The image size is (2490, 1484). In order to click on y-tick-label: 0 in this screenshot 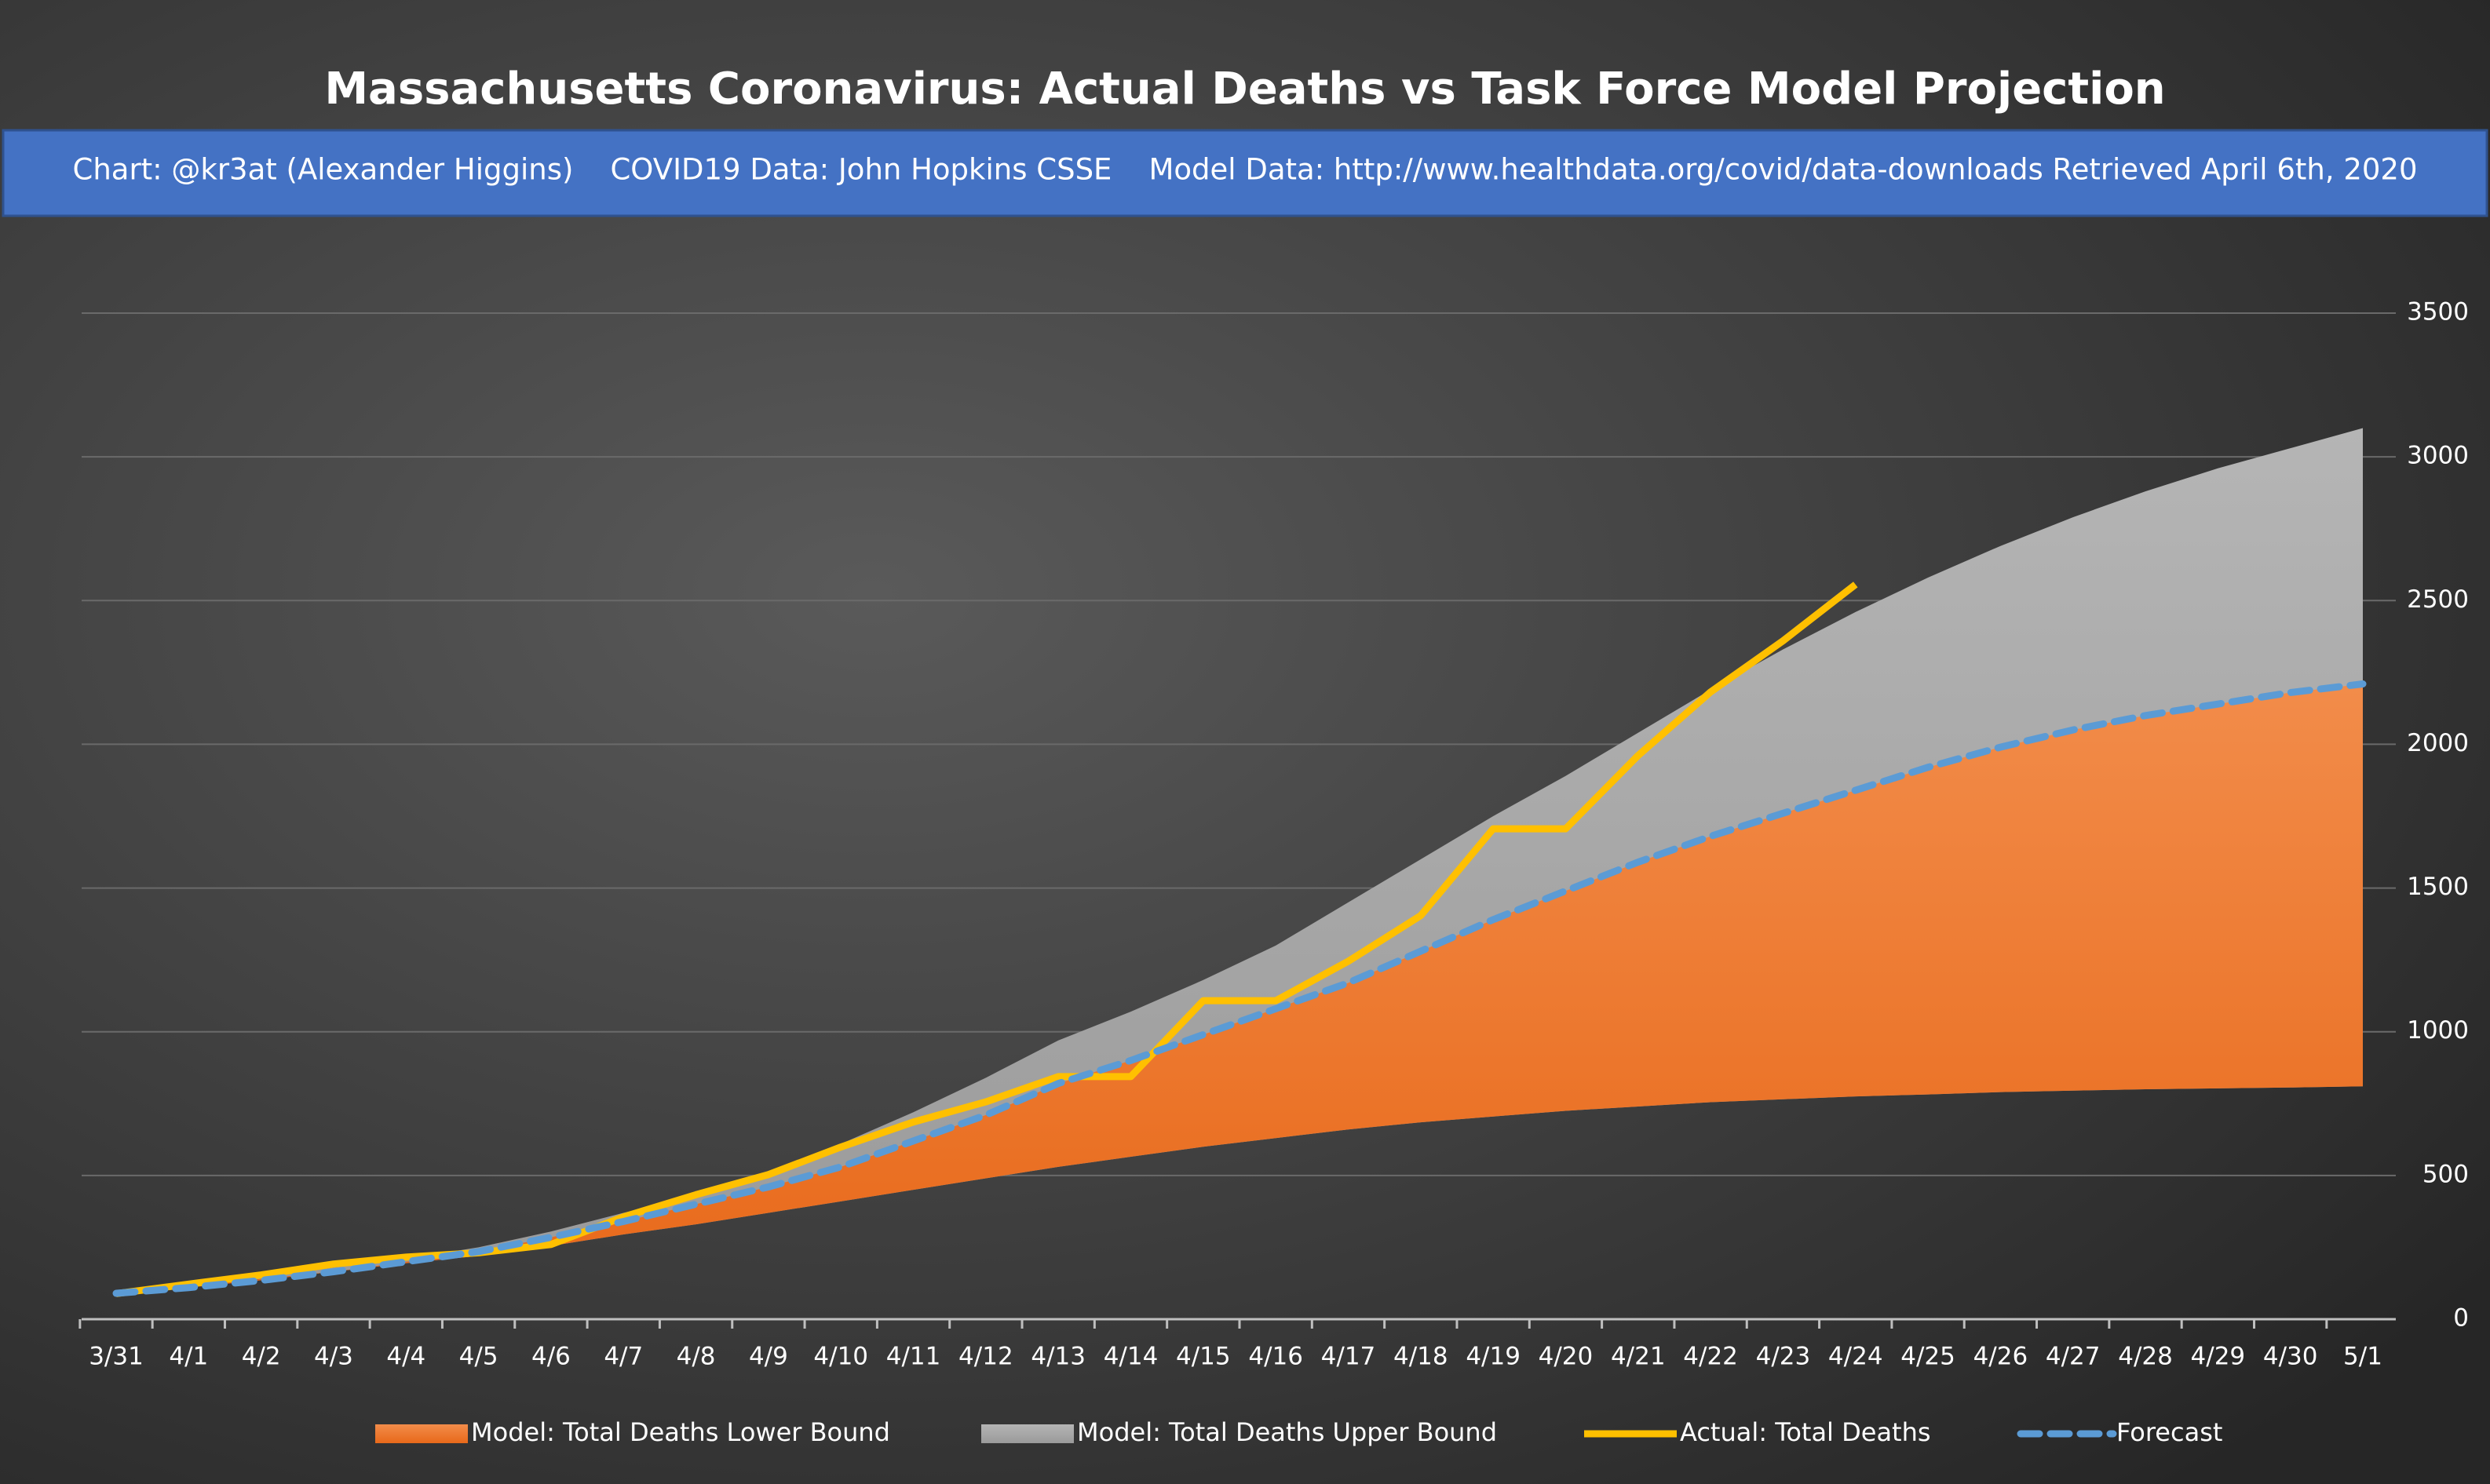, I will do `click(2461, 1318)`.